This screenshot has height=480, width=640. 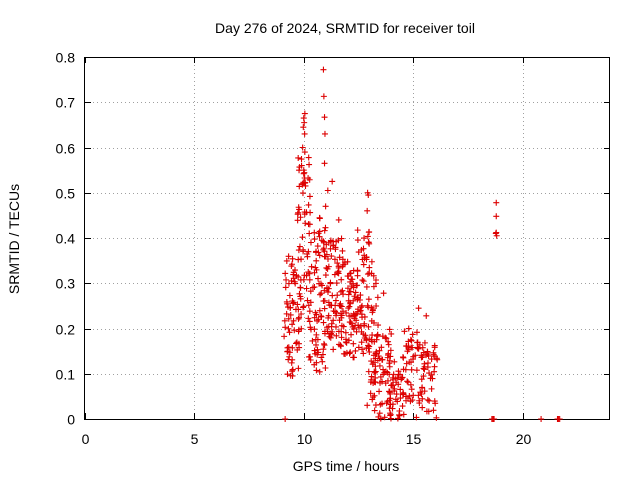 I want to click on y-tick-label: 0.3, so click(x=66, y=284).